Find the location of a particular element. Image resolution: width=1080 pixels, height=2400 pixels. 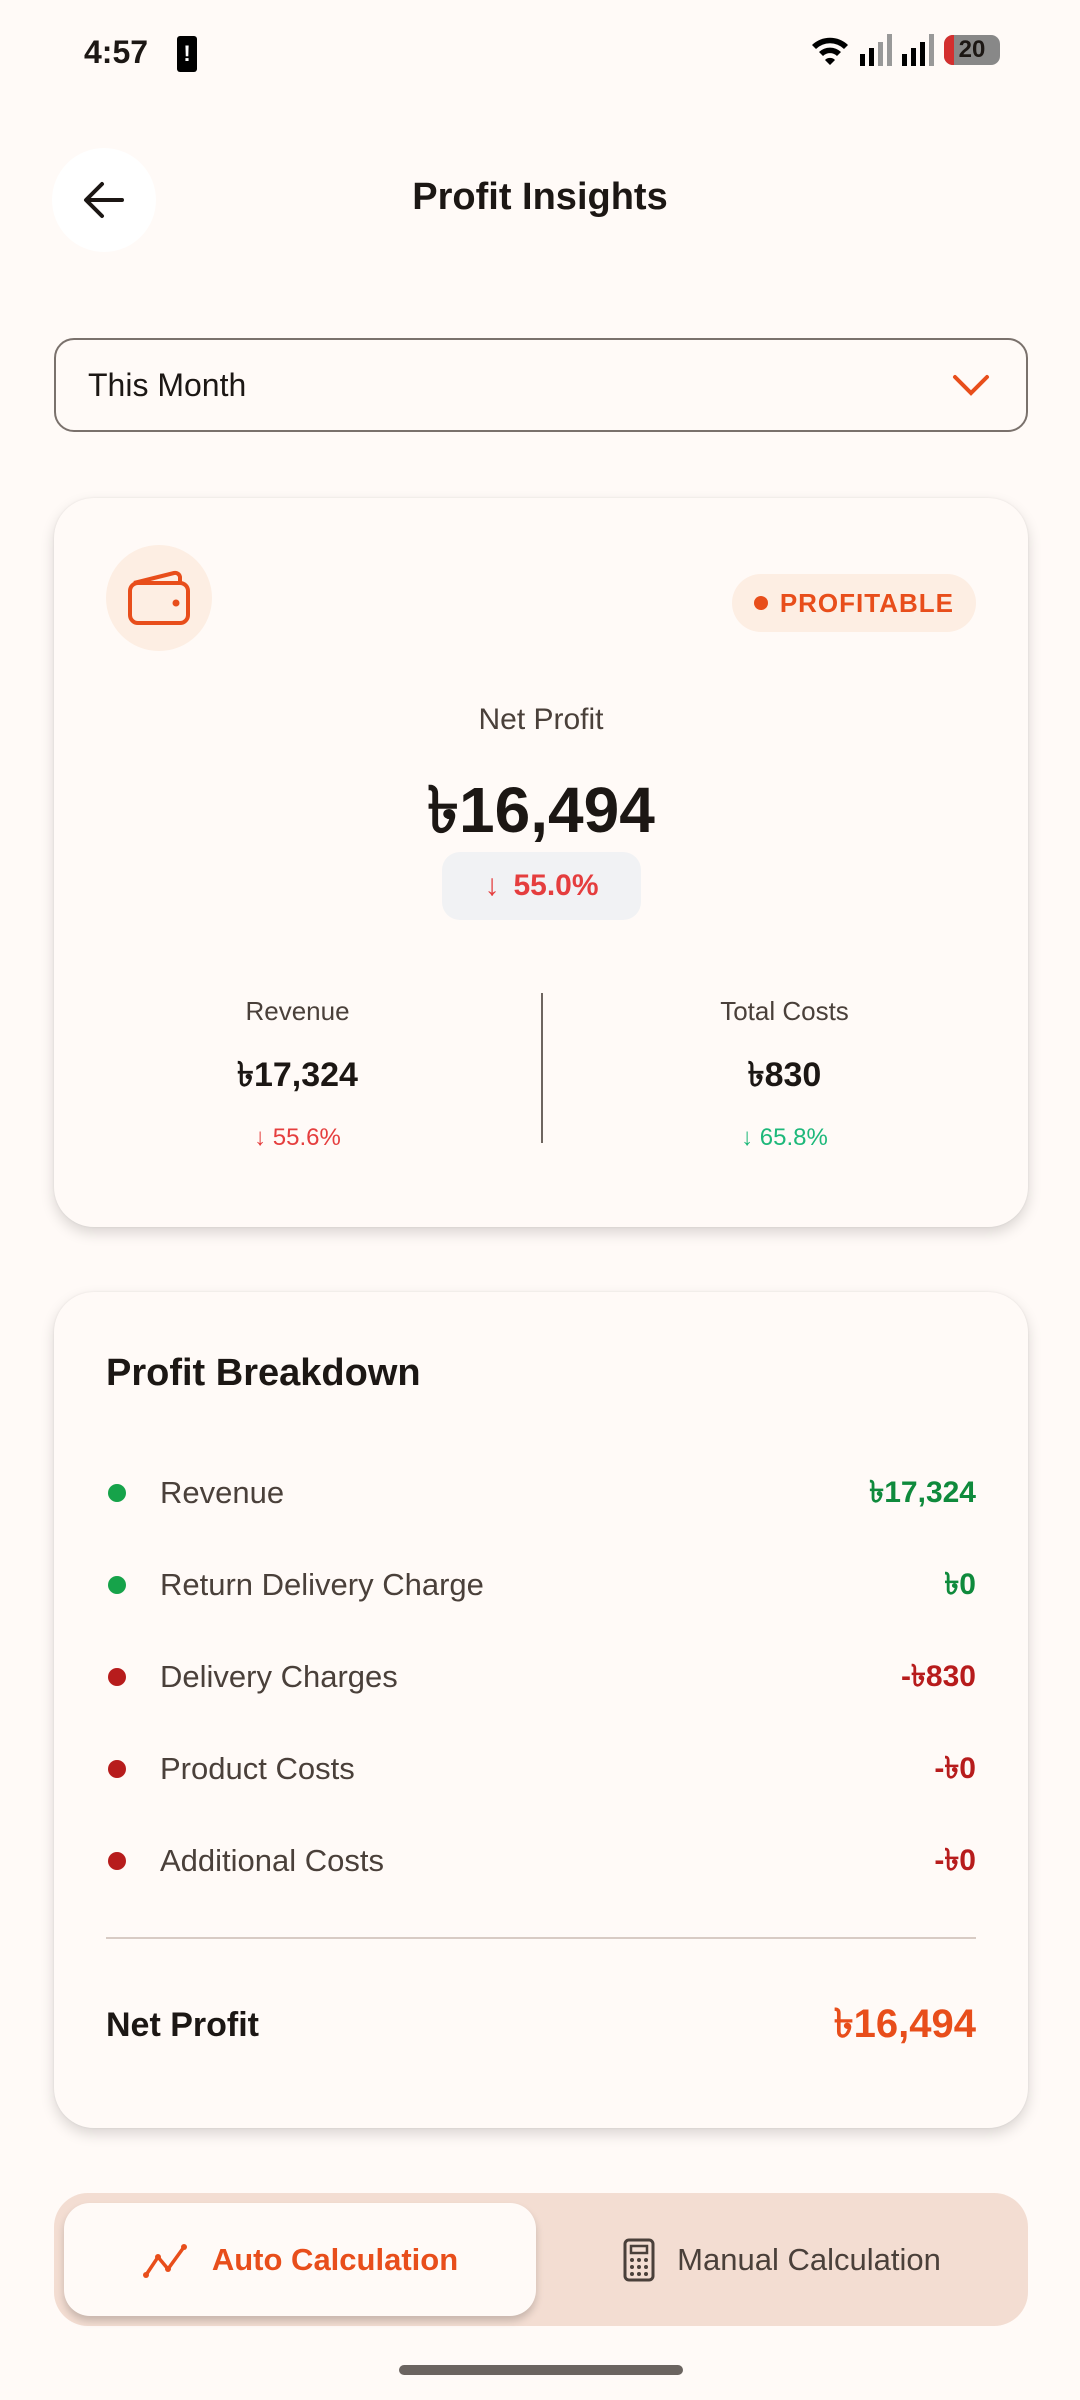

total-label: Net Profit is located at coordinates (182, 2024).